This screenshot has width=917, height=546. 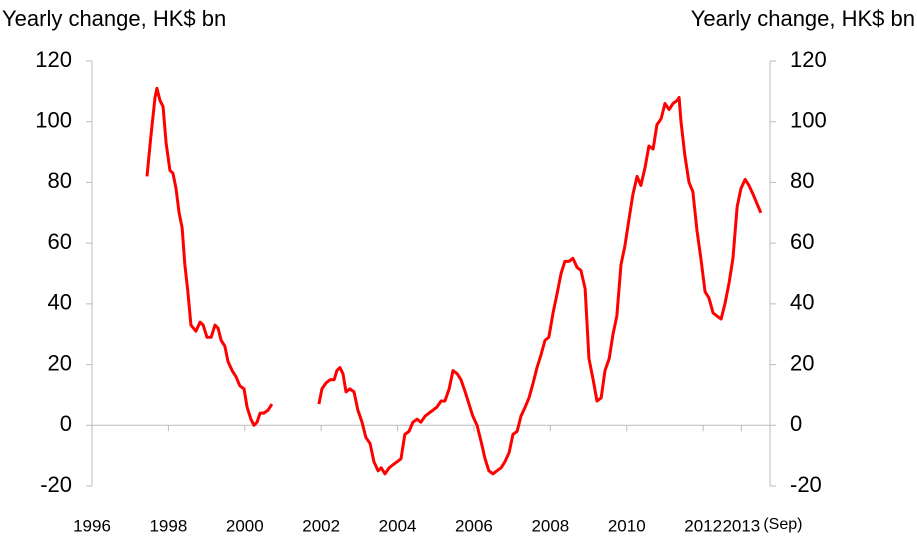 What do you see at coordinates (474, 525) in the screenshot?
I see `x-tick-label: 2006` at bounding box center [474, 525].